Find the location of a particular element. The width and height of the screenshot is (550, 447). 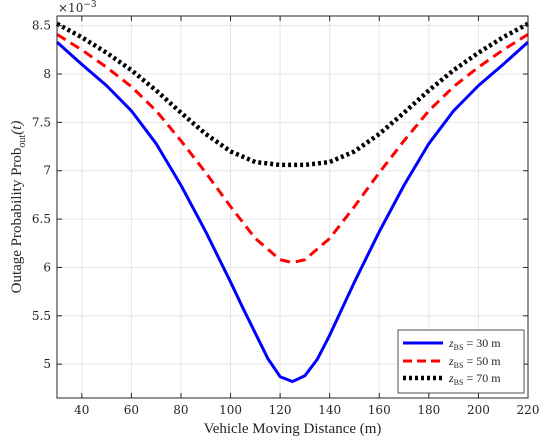

y-tick-label: 5.5 is located at coordinates (41, 316).